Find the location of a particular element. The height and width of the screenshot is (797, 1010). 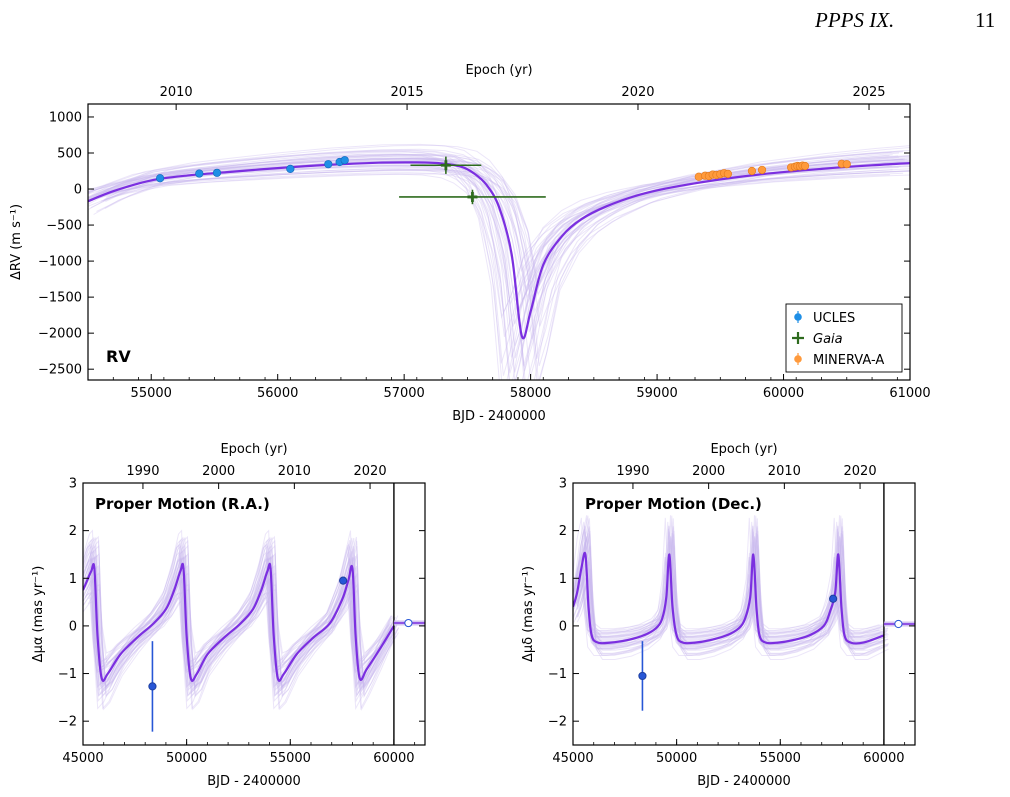

gaia-point is located at coordinates (472, 196).